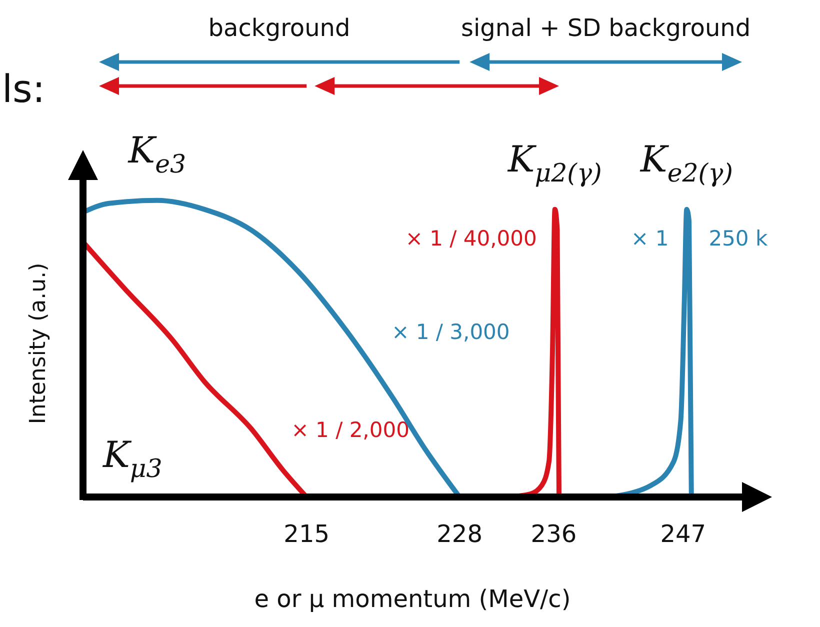 This screenshot has width=820, height=627. Describe the element at coordinates (738, 238) in the screenshot. I see `annotation: 250 k` at that location.